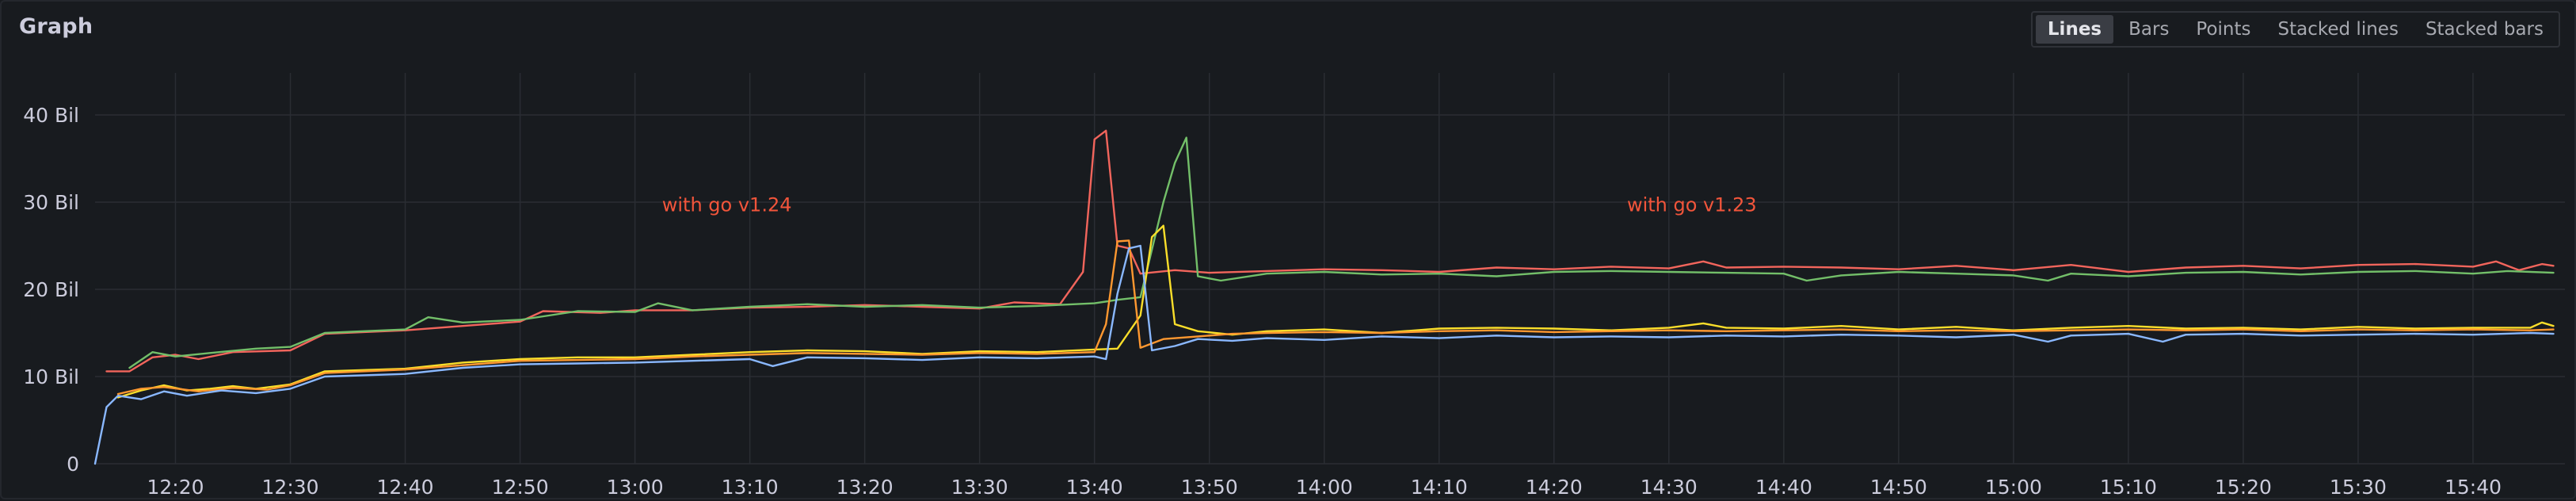  I want to click on x-tick-label: 12:40, so click(405, 487).